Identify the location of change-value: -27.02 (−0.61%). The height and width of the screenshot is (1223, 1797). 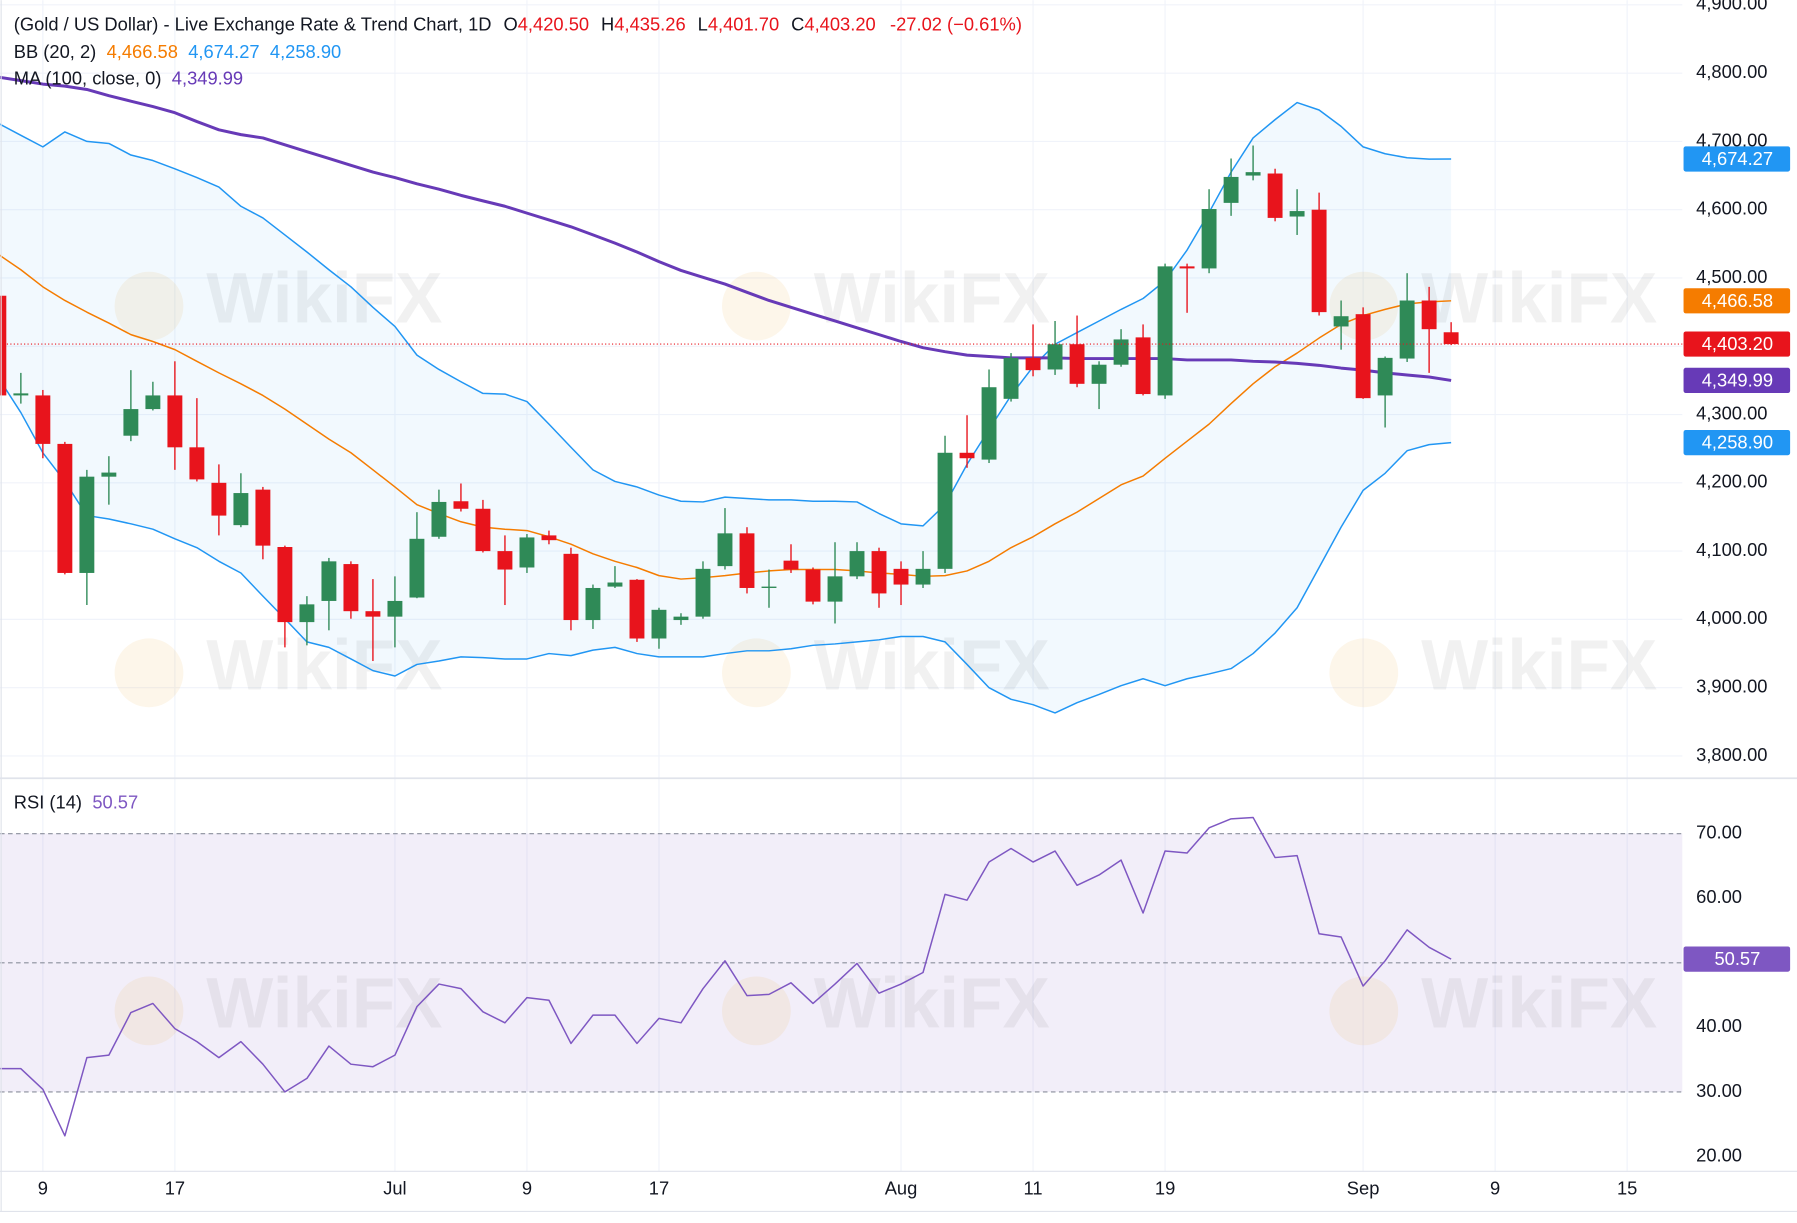
(956, 23).